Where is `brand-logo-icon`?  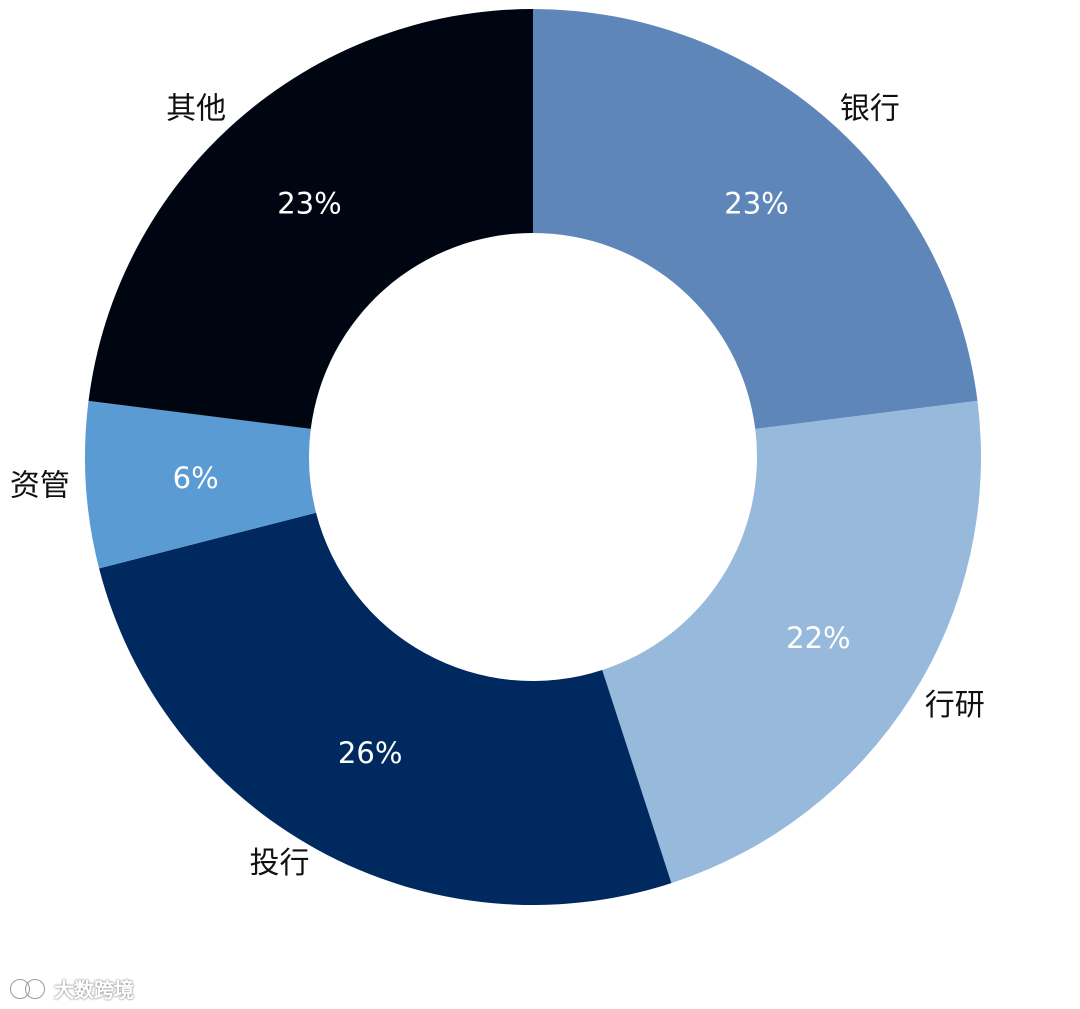
brand-logo-icon is located at coordinates (27, 989).